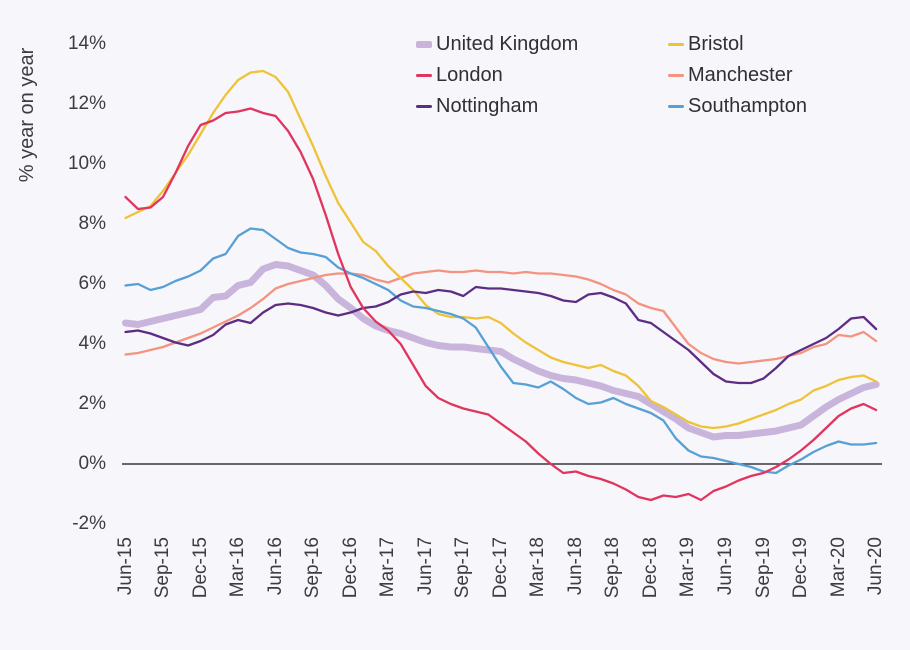 The width and height of the screenshot is (910, 650). Describe the element at coordinates (876, 566) in the screenshot. I see `x-axis-tick-label: Jun-20` at that location.